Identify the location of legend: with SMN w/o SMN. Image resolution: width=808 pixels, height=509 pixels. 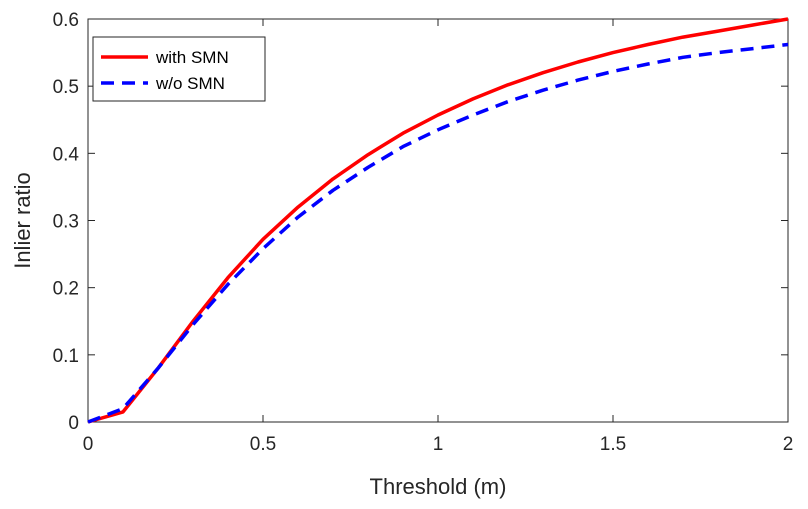
(179, 69).